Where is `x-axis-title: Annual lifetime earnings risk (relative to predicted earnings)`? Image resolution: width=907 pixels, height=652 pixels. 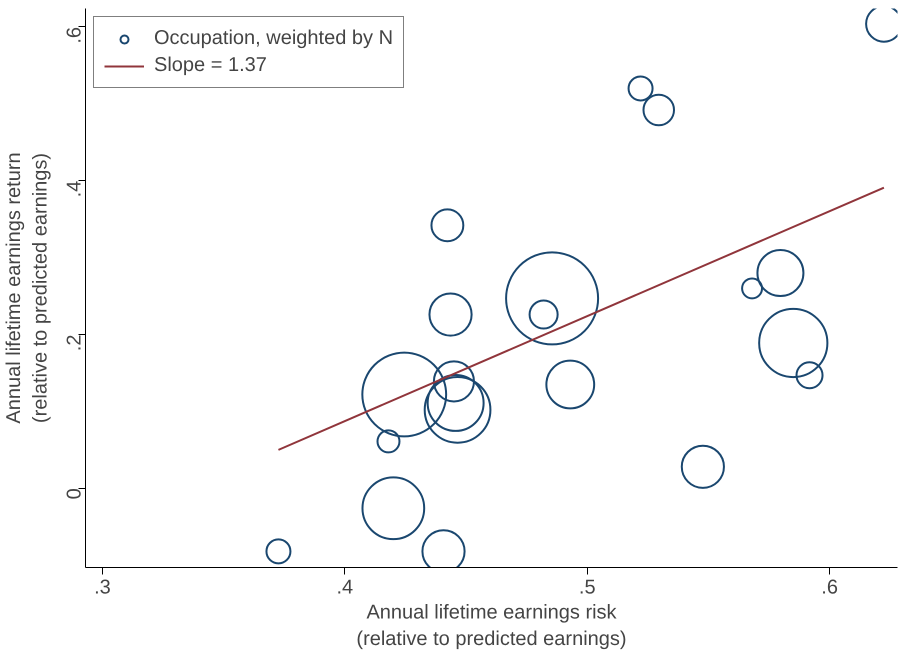 x-axis-title: Annual lifetime earnings risk (relative to predicted earnings) is located at coordinates (491, 626).